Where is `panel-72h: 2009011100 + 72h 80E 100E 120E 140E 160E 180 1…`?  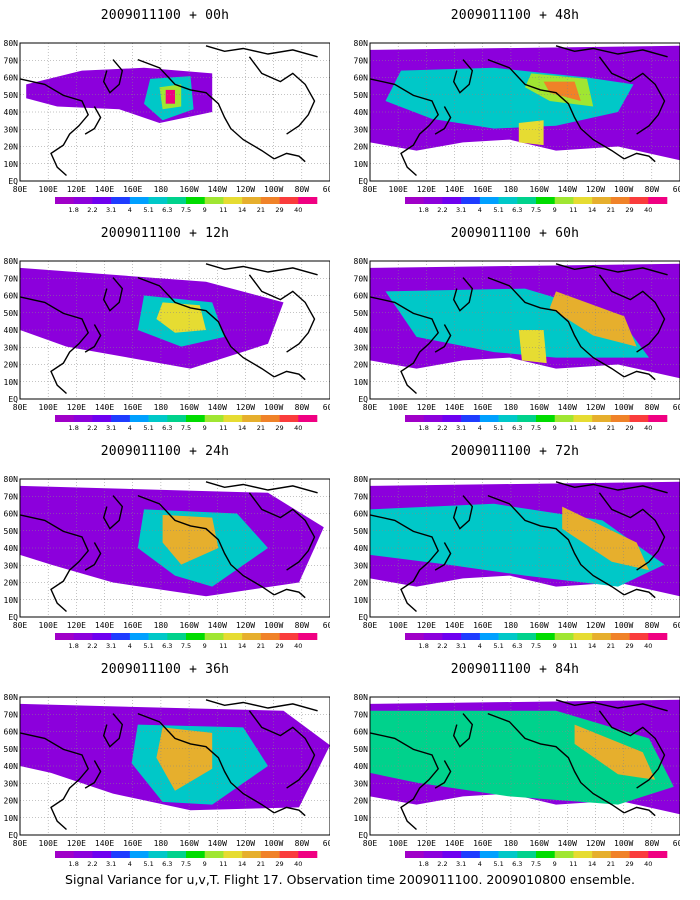 panel-72h: 2009011100 + 72h 80E 100E 120E 140E 160E 180 1… is located at coordinates (515, 546).